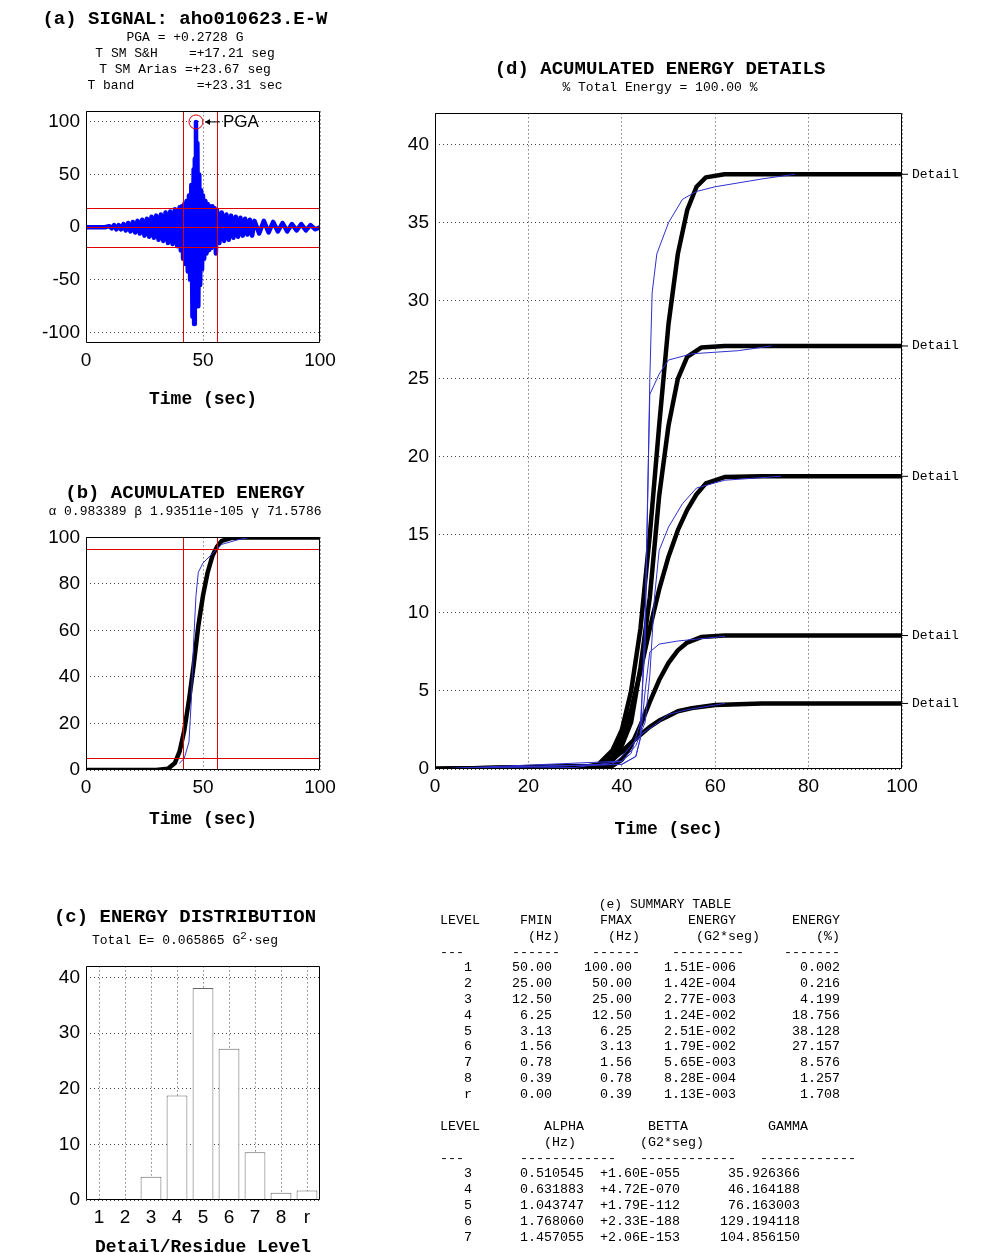 The height and width of the screenshot is (1253, 995). Describe the element at coordinates (185, 19) in the screenshot. I see `chart-title: (a) SIGNAL: aho010623.E-W` at that location.